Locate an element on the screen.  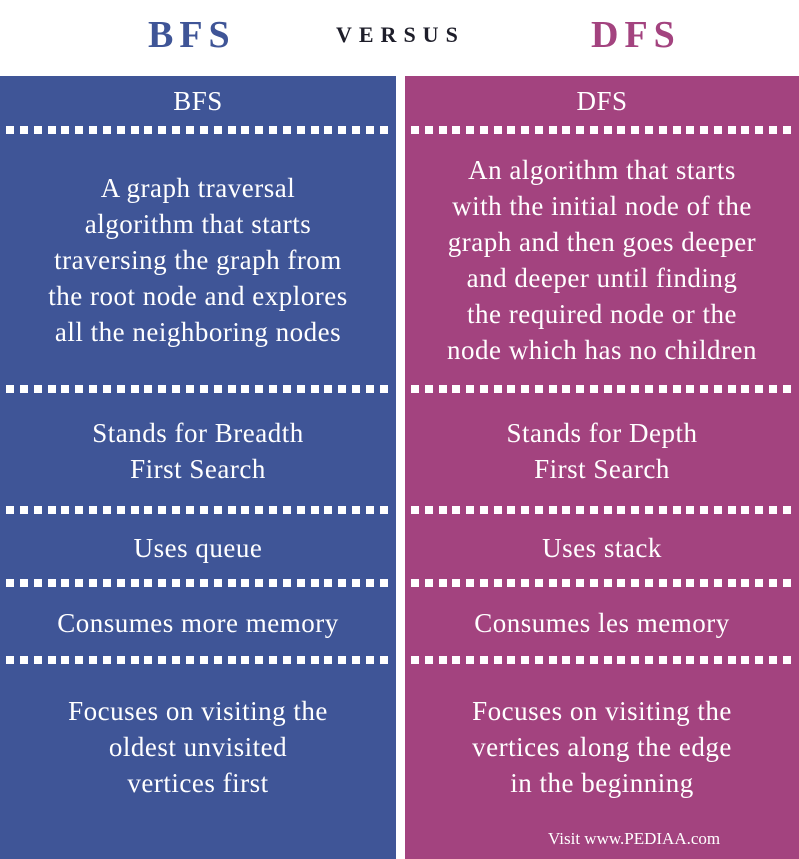
cell-text-line: oldest unvisited is located at coordinates (198, 747).